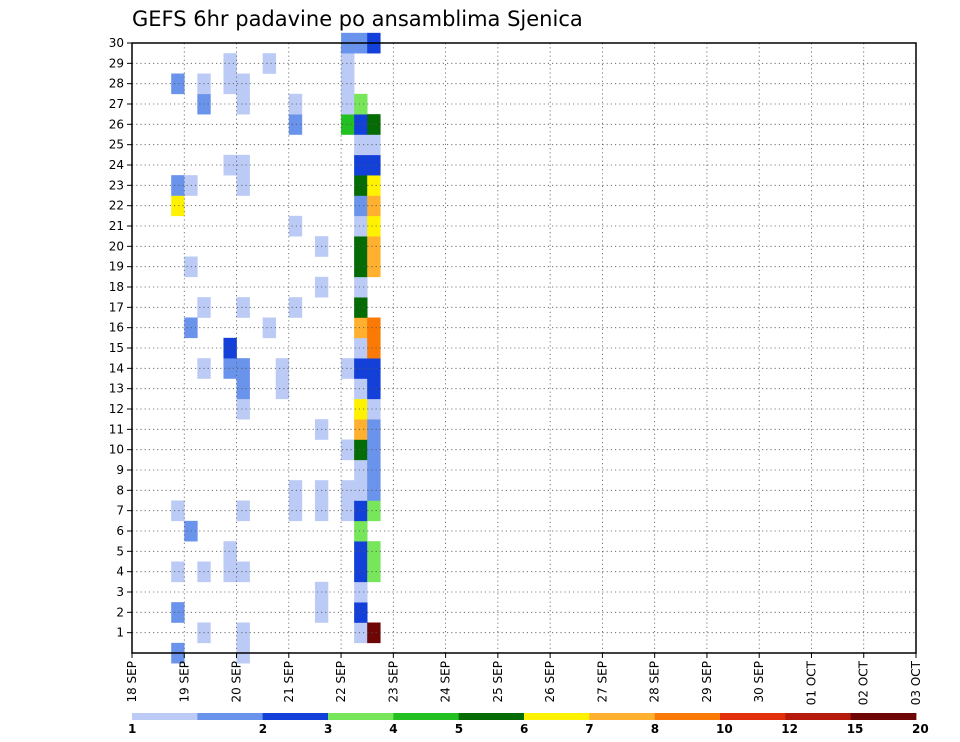 The width and height of the screenshot is (960, 742). What do you see at coordinates (116, 185) in the screenshot?
I see `y-tick-label: 23` at bounding box center [116, 185].